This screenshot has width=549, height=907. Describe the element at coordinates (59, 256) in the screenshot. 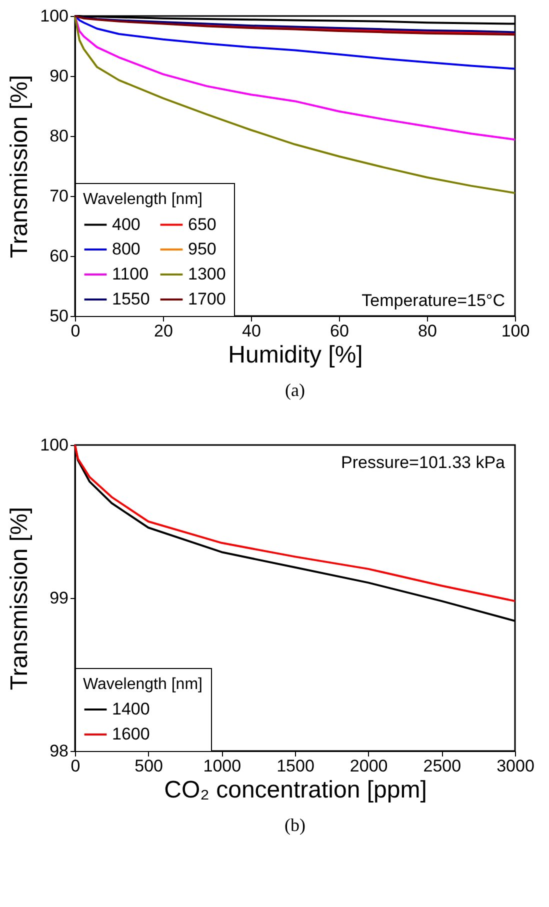

I see `y-tick-label: 60` at that location.